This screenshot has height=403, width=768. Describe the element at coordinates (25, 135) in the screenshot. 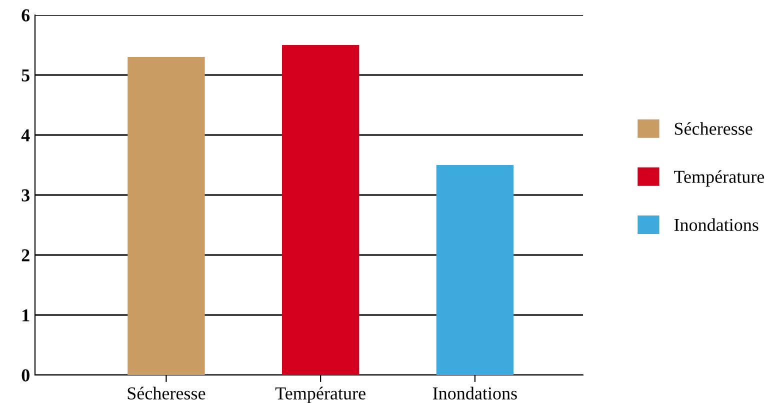

I see `y-tick-label: 4` at that location.